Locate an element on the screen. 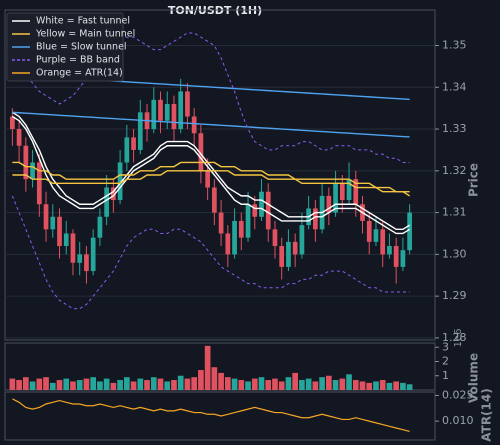  y-tick-label: 1 is located at coordinates (445, 375).